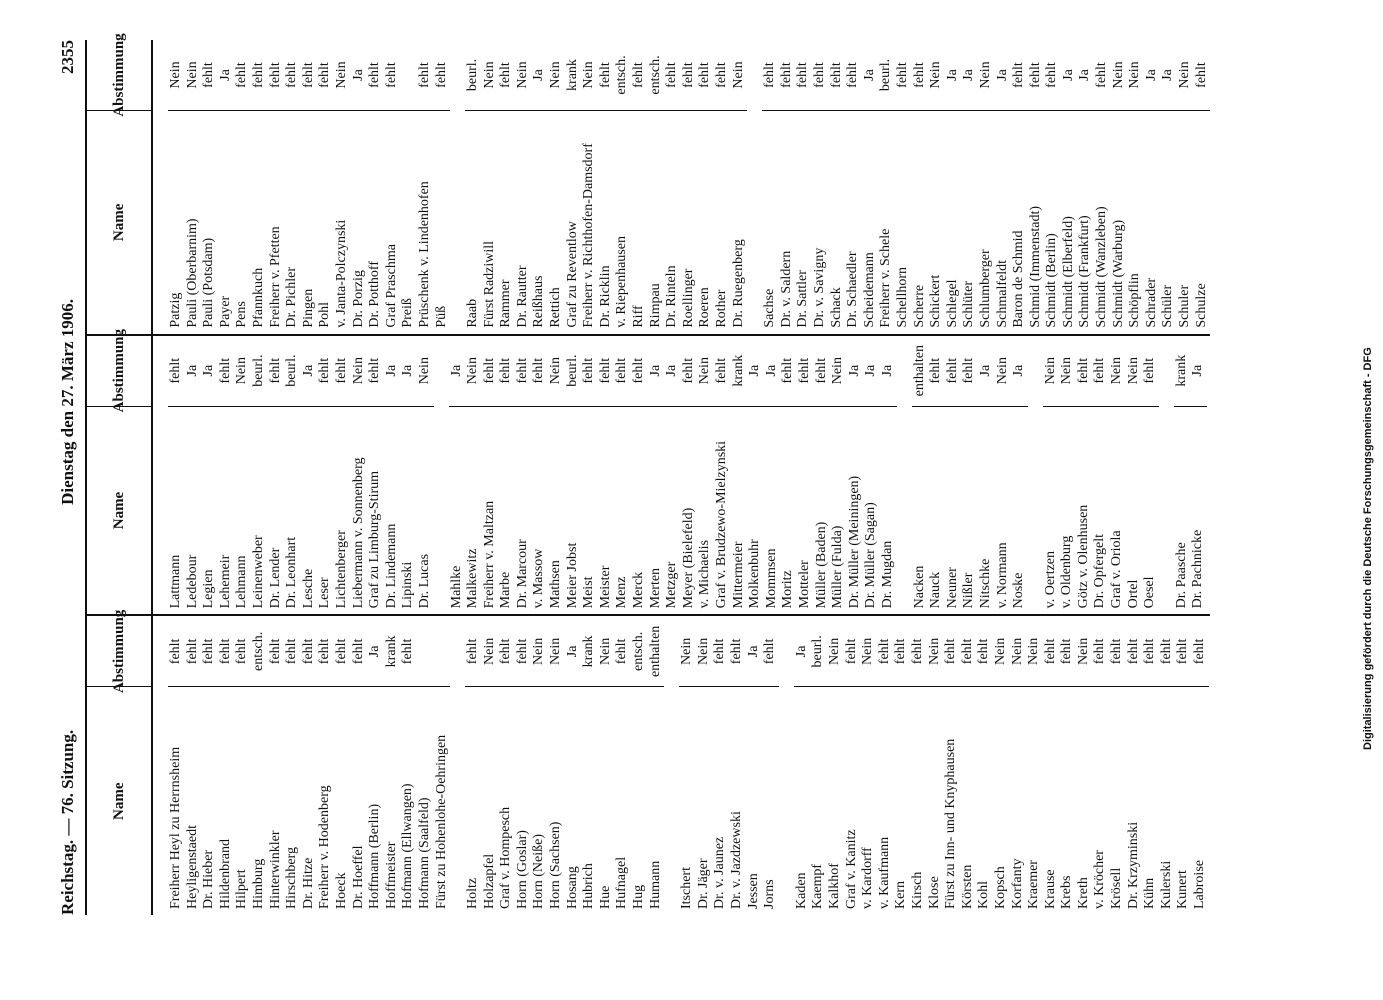  I want to click on member-name: Lipinski, so click(408, 510).